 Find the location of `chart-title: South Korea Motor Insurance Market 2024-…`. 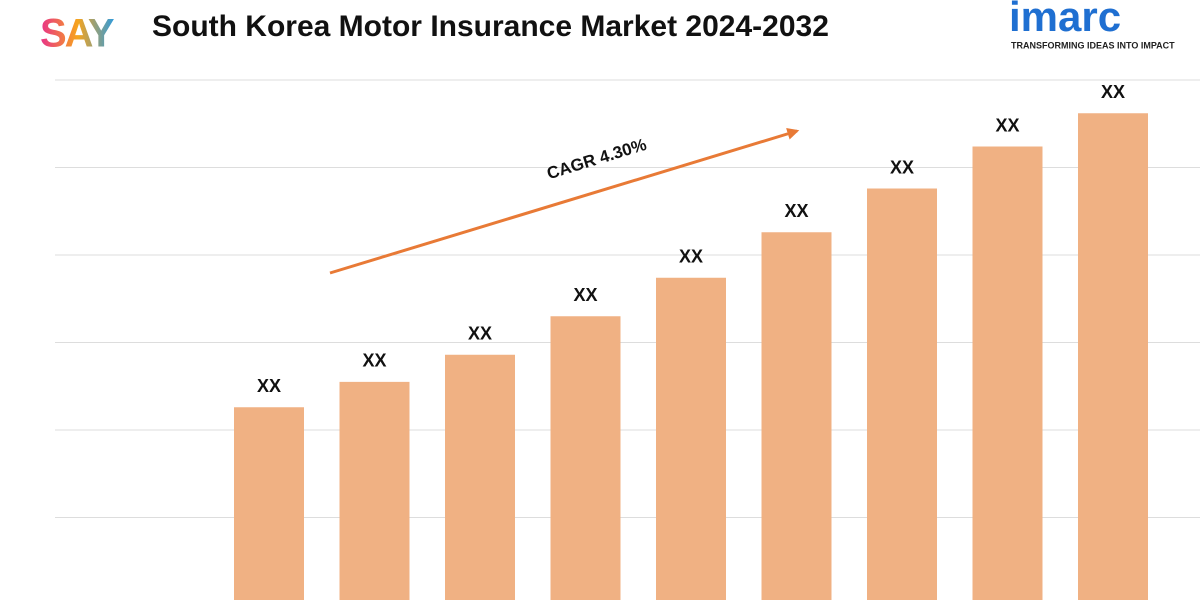

chart-title: South Korea Motor Insurance Market 2024-… is located at coordinates (490, 26).